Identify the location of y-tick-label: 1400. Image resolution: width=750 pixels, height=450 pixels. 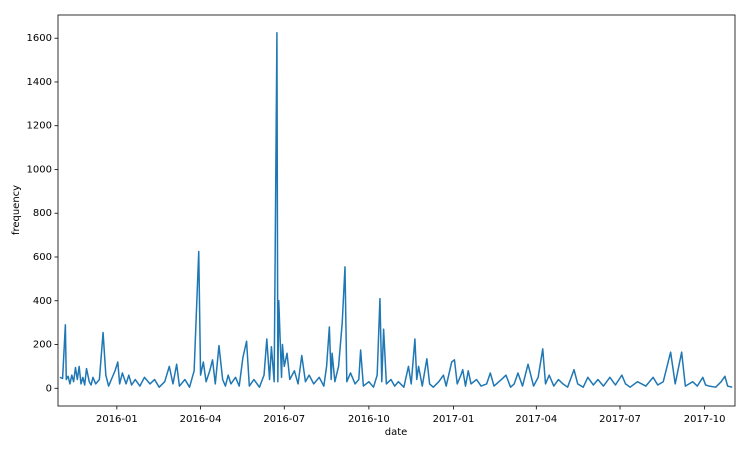
(39, 82).